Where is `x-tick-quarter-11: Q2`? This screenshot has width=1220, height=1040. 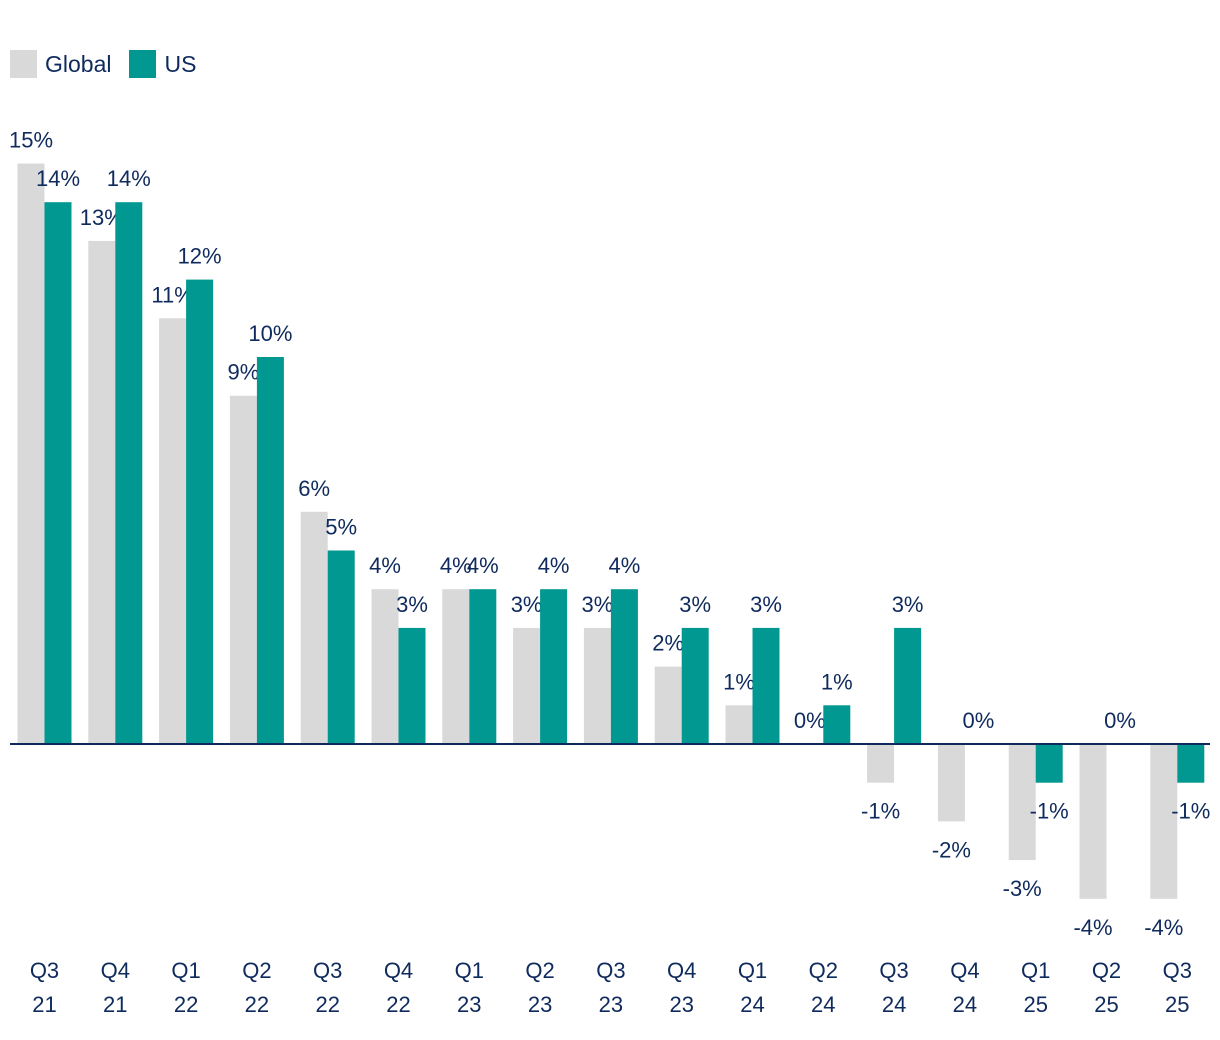
x-tick-quarter-11: Q2 is located at coordinates (823, 970).